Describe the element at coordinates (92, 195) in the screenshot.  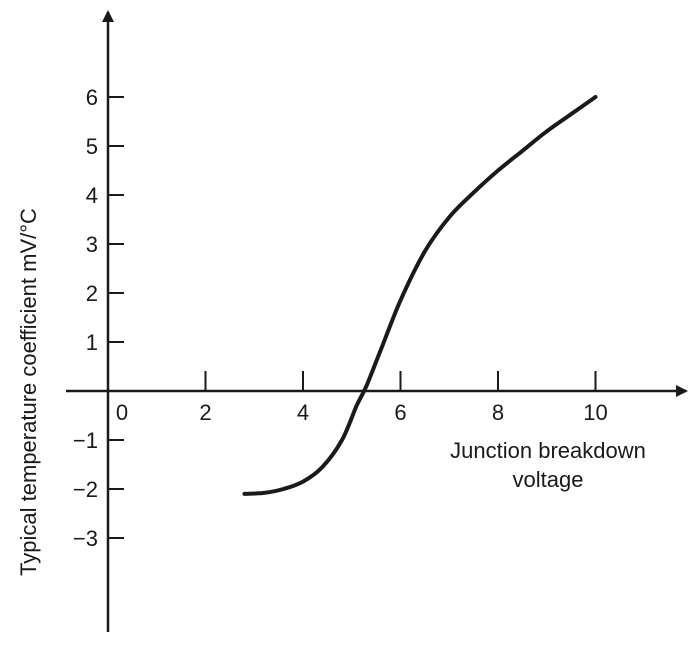
I see `y-tick-label: 4` at that location.